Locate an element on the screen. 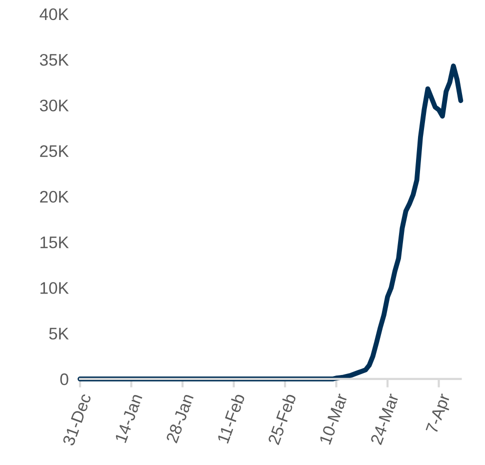 The image size is (485, 465). y-tick-label: 25K is located at coordinates (54, 151).